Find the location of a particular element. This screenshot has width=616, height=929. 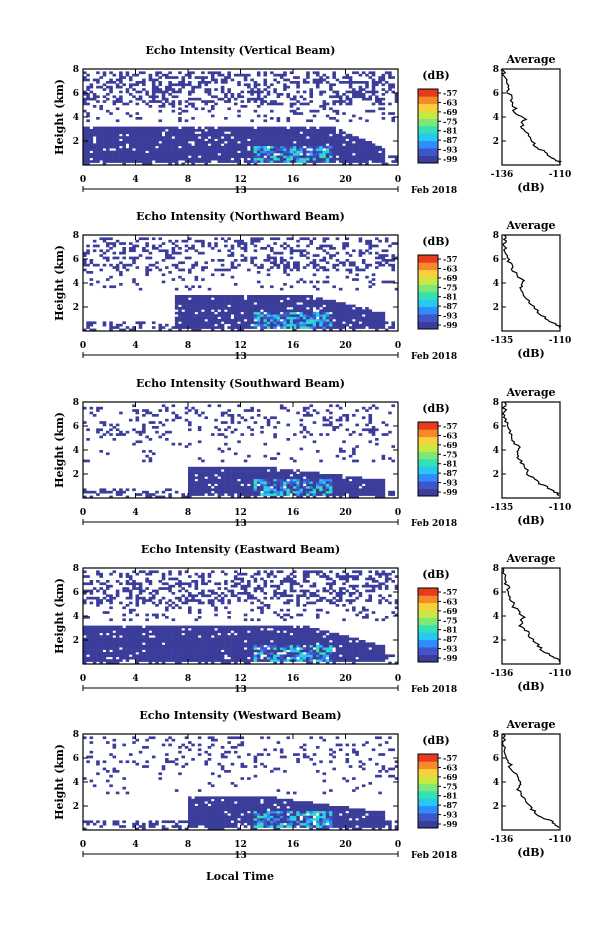

panel-title: Echo Intensity (Eastward Beam) is located at coordinates (240, 549).